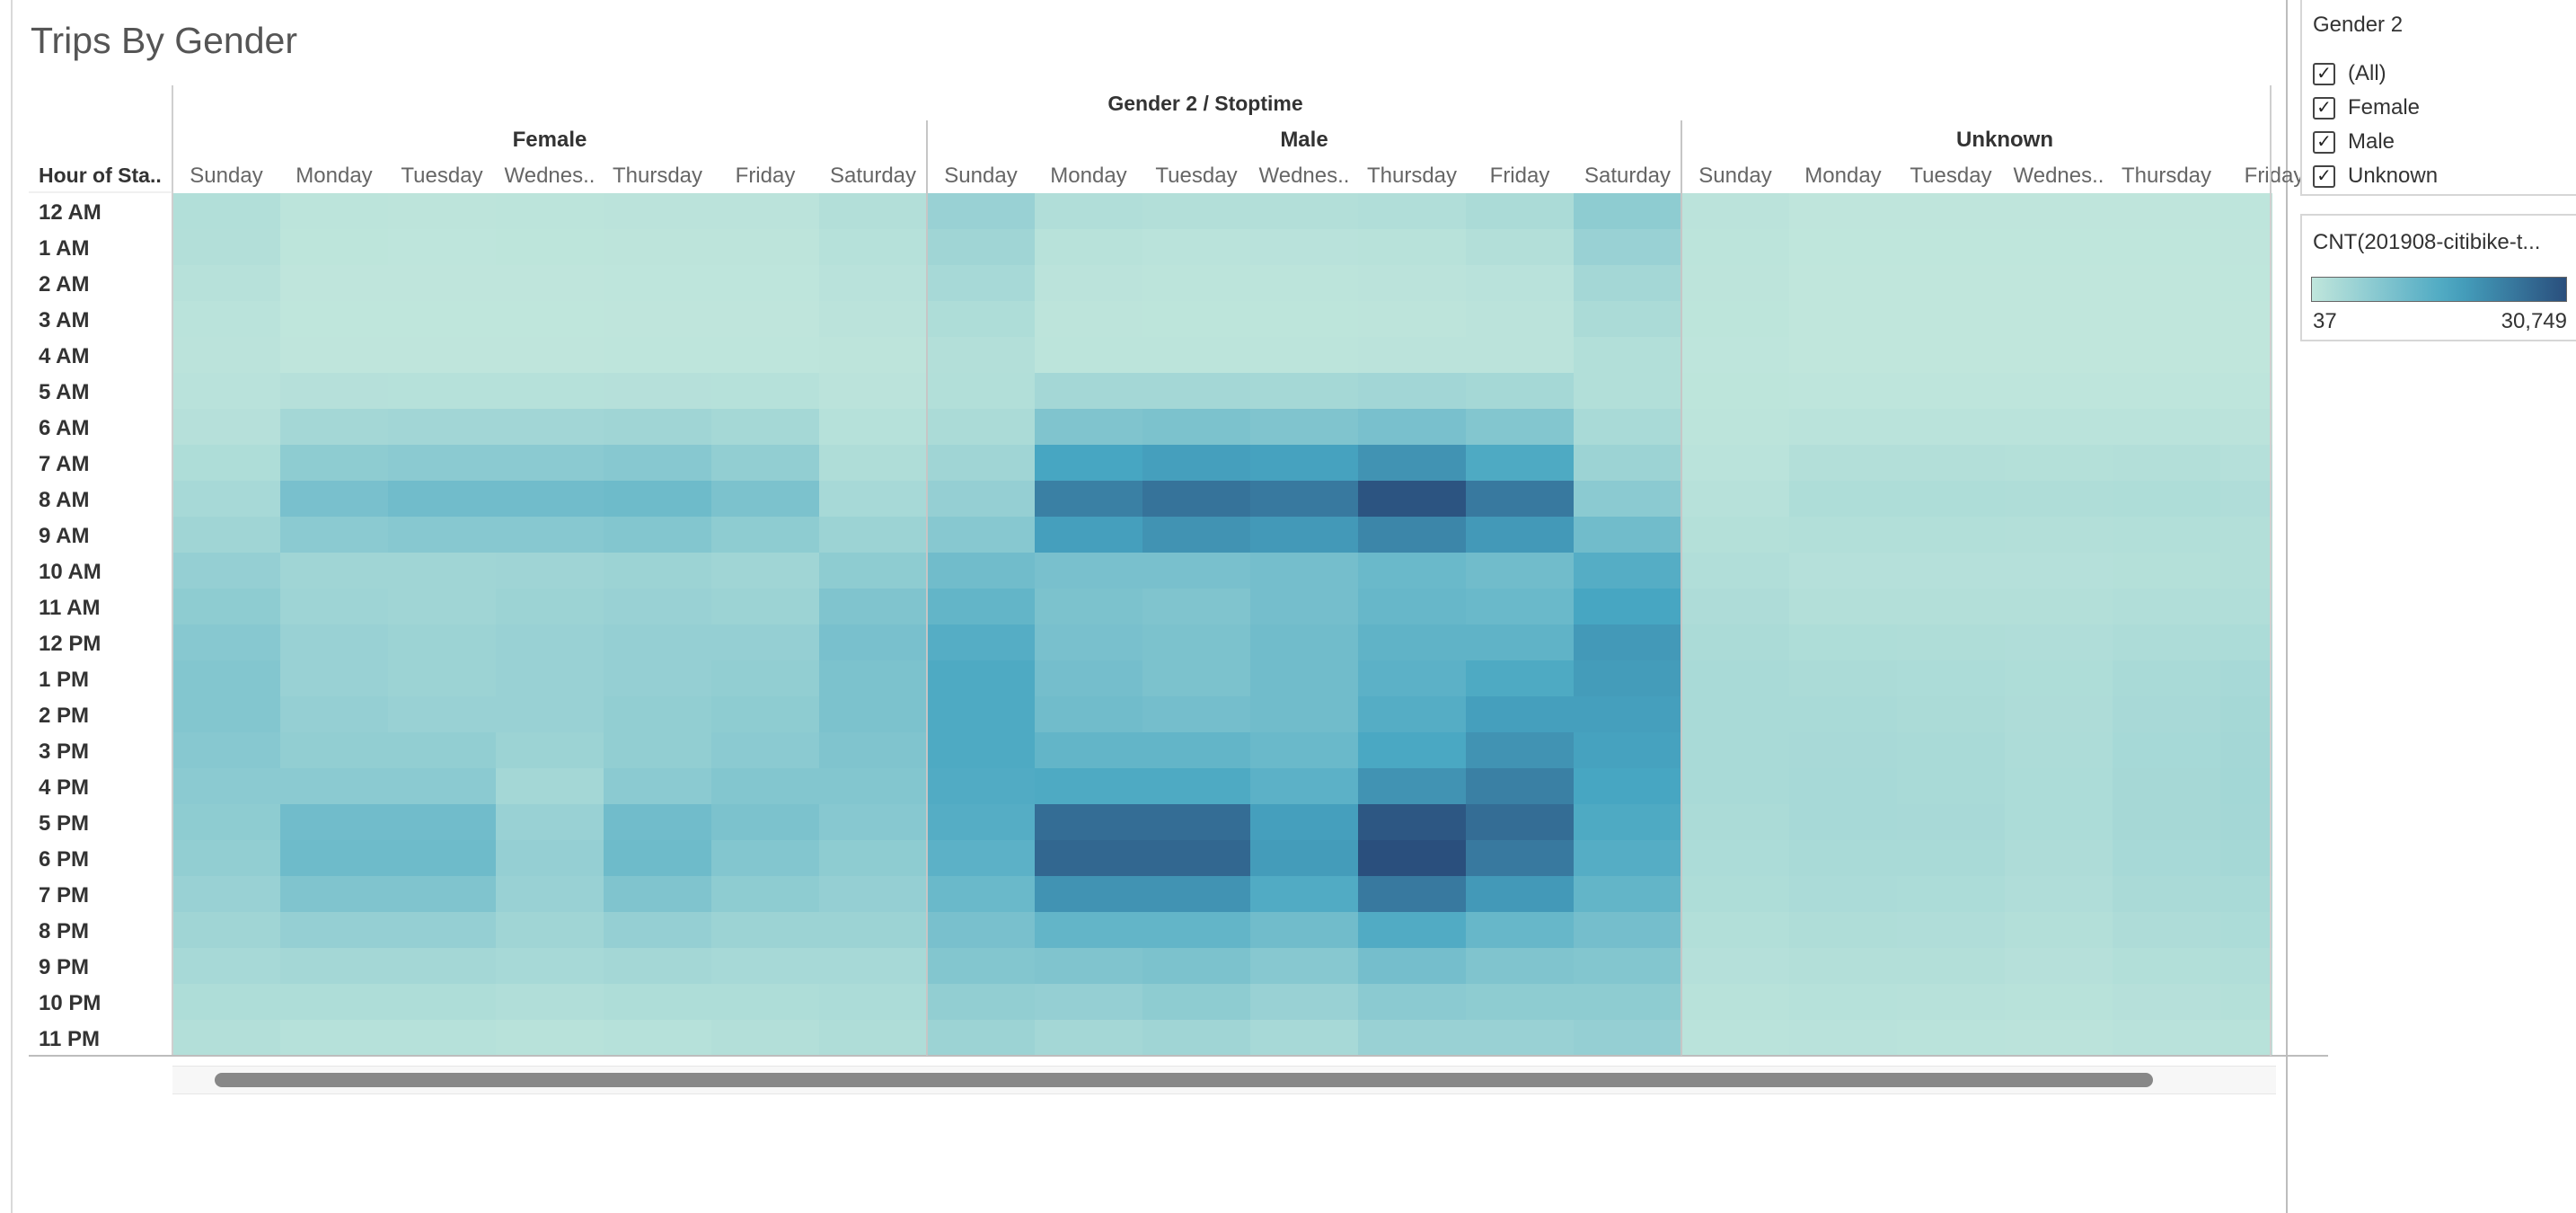  I want to click on checkbox-checked-icon: ✓, so click(2324, 73).